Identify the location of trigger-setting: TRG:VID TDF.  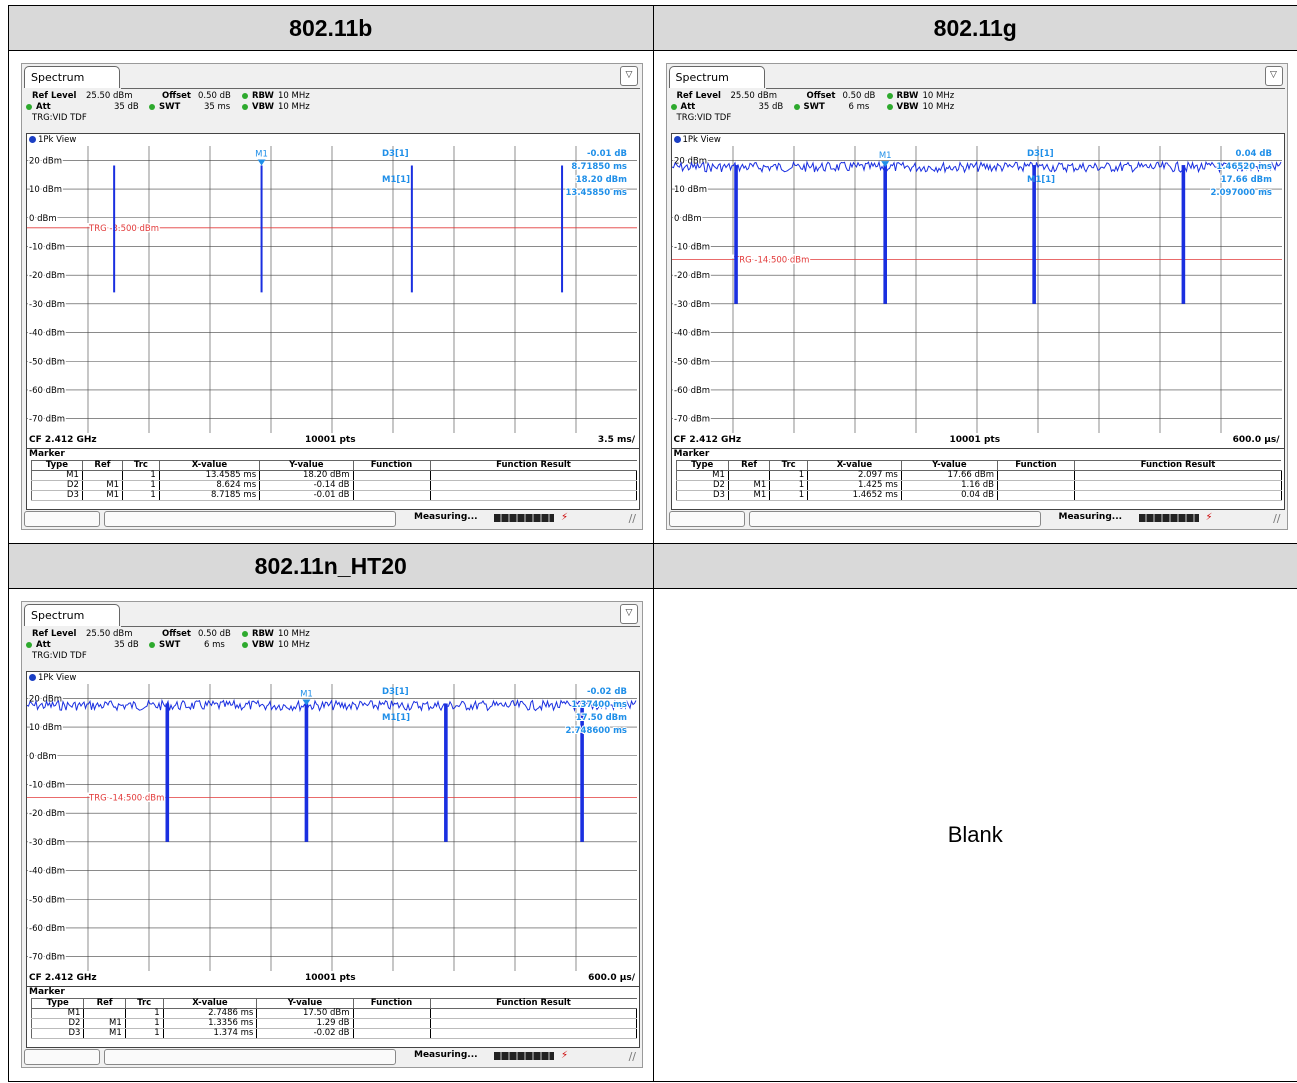
(704, 118).